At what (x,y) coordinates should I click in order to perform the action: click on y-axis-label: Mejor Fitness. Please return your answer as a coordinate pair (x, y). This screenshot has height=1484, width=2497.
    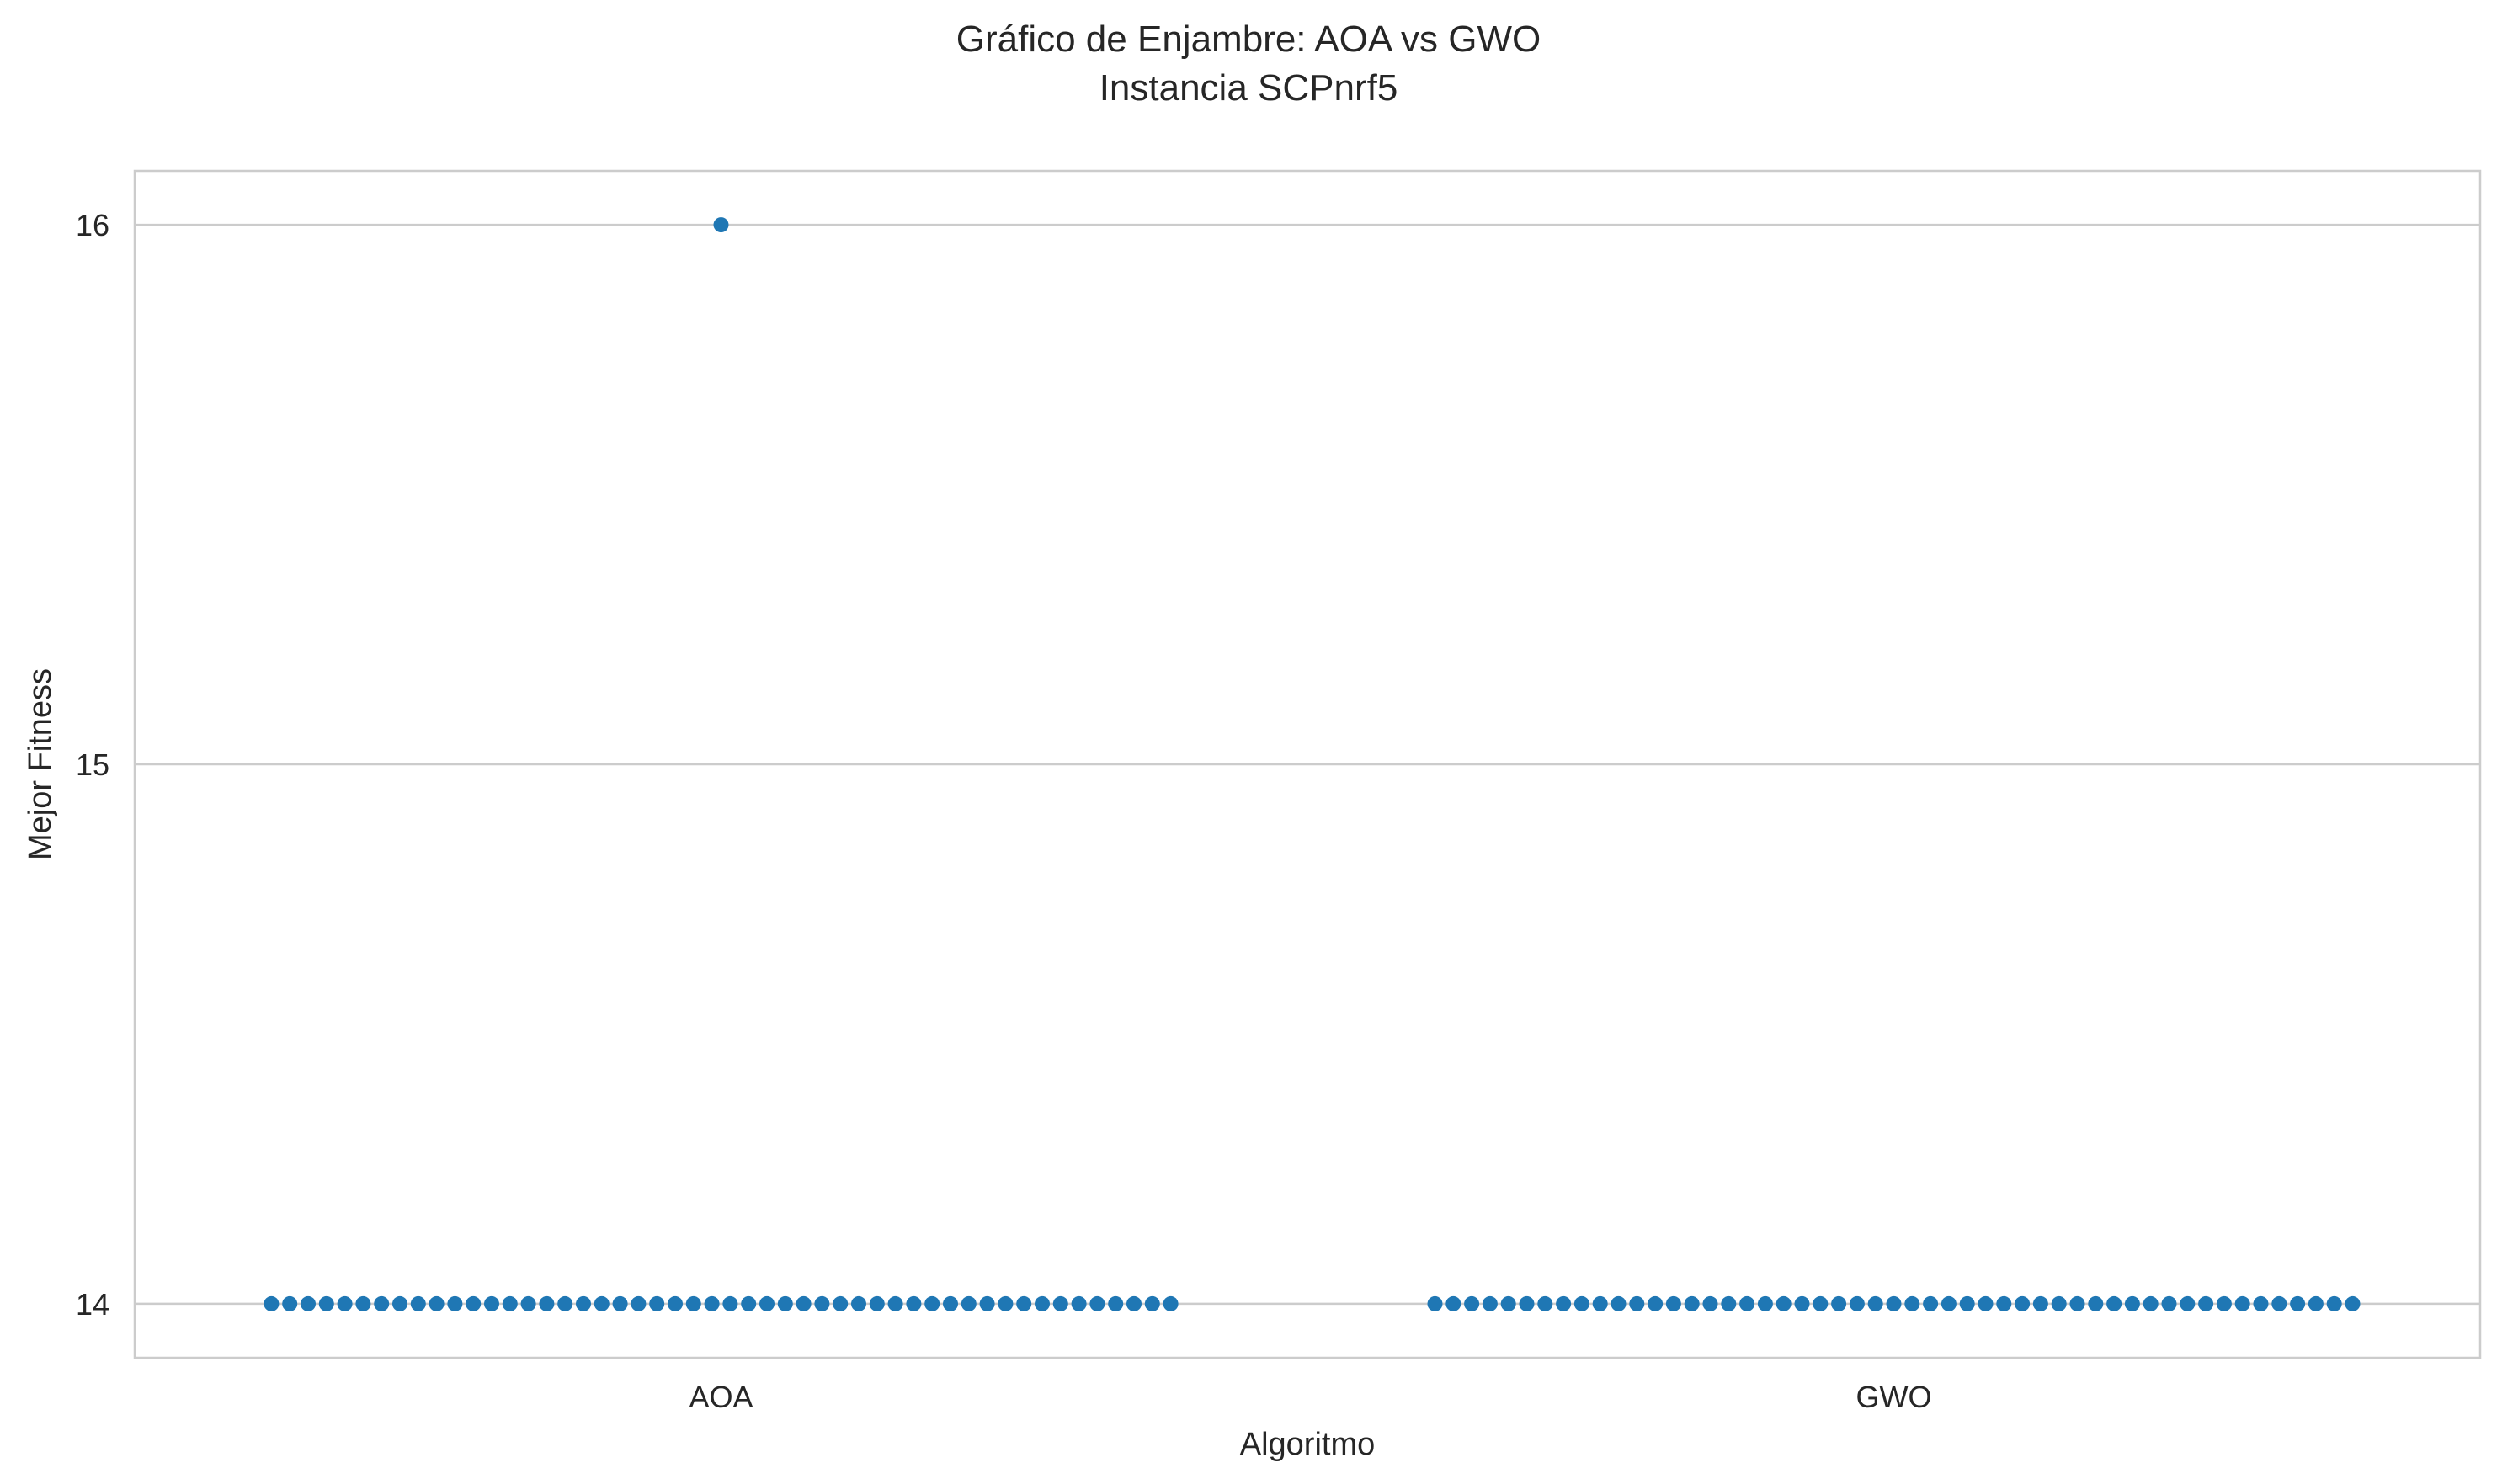
    Looking at the image, I should click on (40, 764).